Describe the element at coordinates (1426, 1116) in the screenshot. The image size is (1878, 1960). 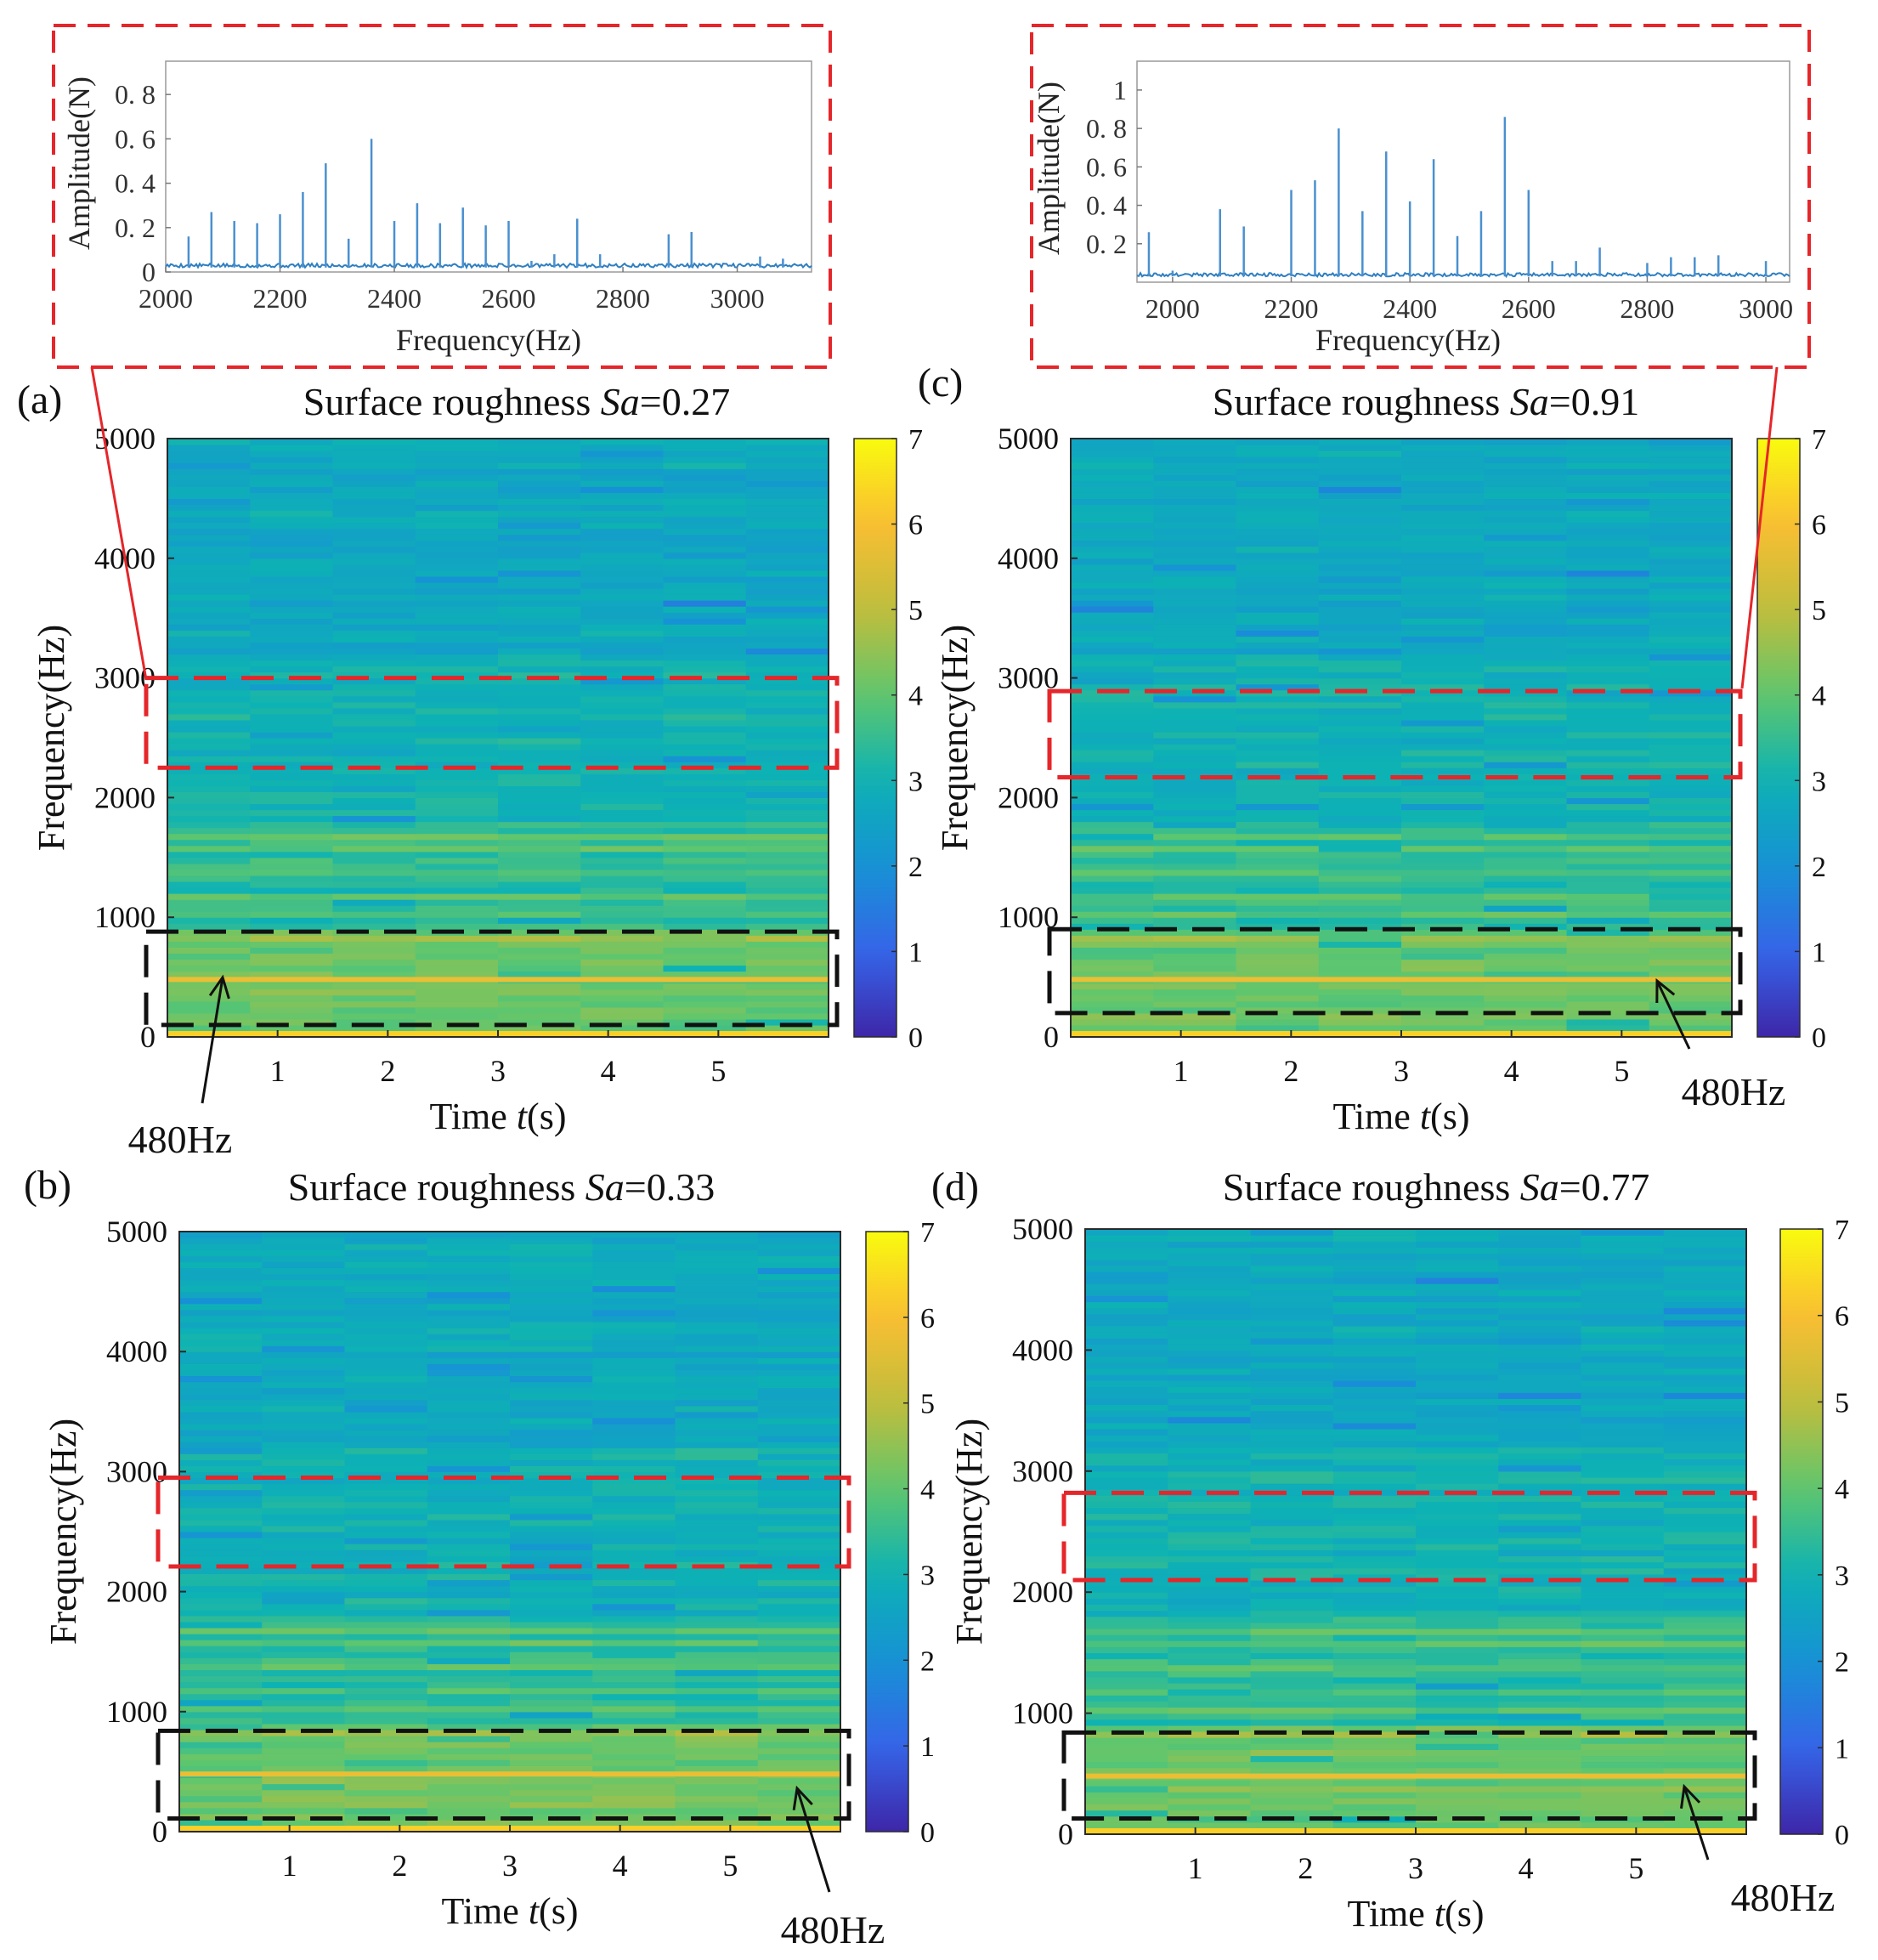
I see `x-axis-label-var: t` at that location.